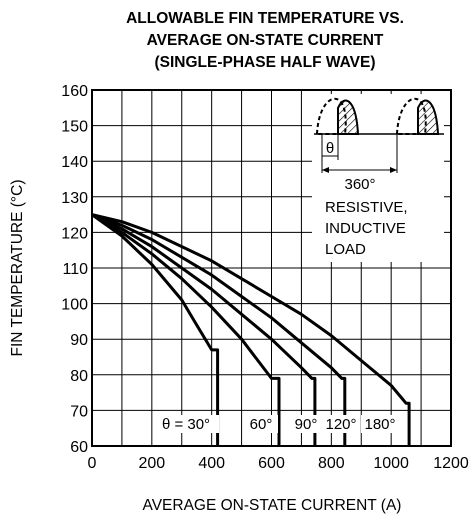  What do you see at coordinates (17, 268) in the screenshot?
I see `y-axis-title: FIN TEMPERATURE (°C)` at bounding box center [17, 268].